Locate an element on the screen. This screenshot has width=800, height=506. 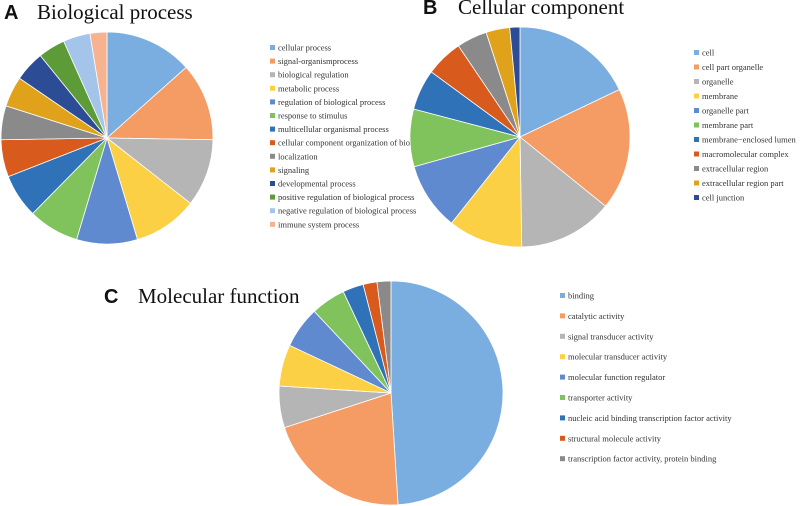
legend-label: molecular function regulator is located at coordinates (616, 377).